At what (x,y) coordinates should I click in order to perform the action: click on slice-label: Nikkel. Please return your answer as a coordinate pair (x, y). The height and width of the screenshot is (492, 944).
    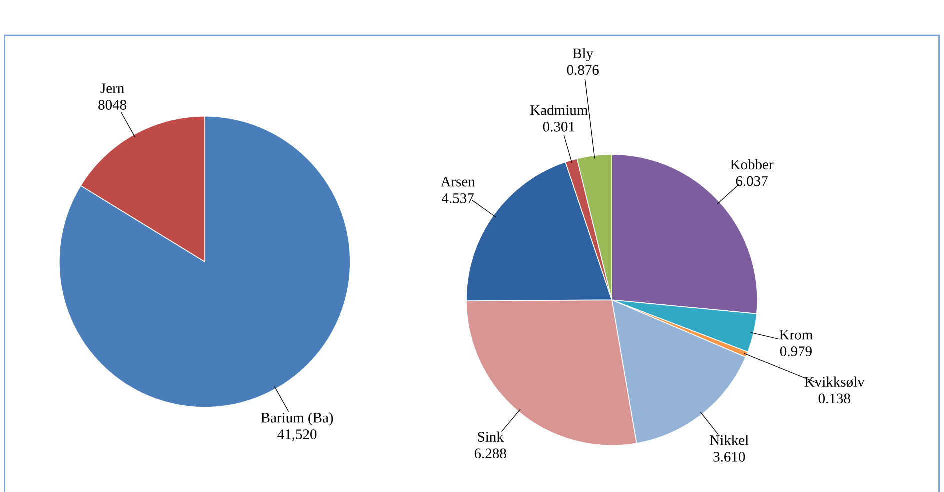
    Looking at the image, I should click on (729, 440).